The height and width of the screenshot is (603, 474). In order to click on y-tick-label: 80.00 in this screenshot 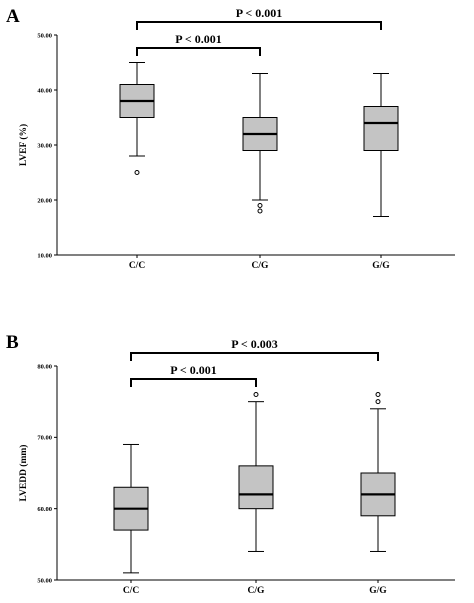, I will do `click(44, 366)`.